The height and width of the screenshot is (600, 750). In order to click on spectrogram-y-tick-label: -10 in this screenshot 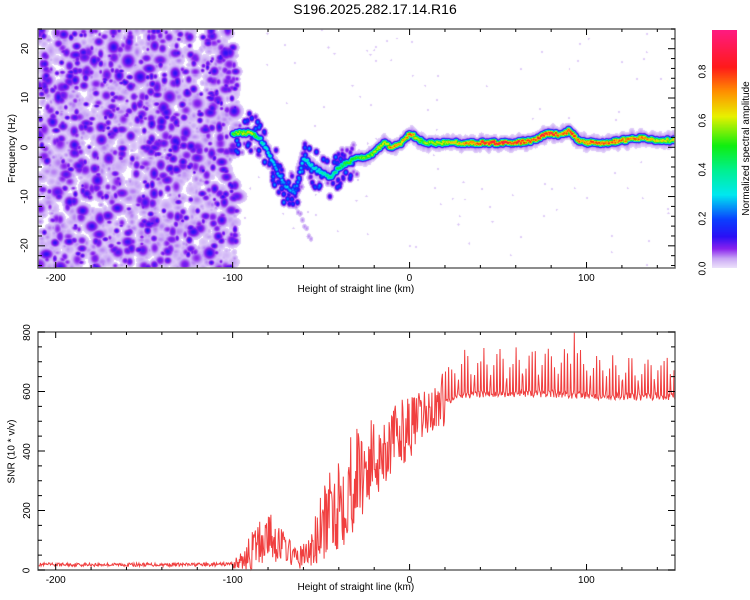, I will do `click(25, 196)`.